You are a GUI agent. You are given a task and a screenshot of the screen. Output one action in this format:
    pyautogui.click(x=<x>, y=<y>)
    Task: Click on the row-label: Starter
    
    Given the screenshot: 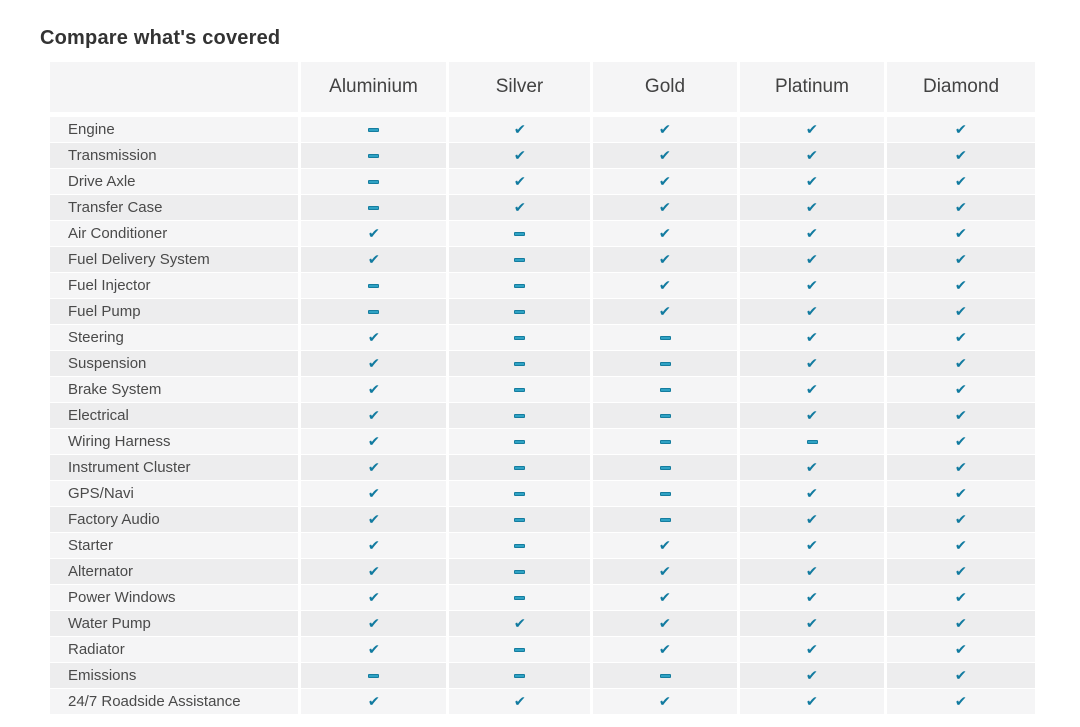 What is the action you would take?
    pyautogui.click(x=174, y=545)
    